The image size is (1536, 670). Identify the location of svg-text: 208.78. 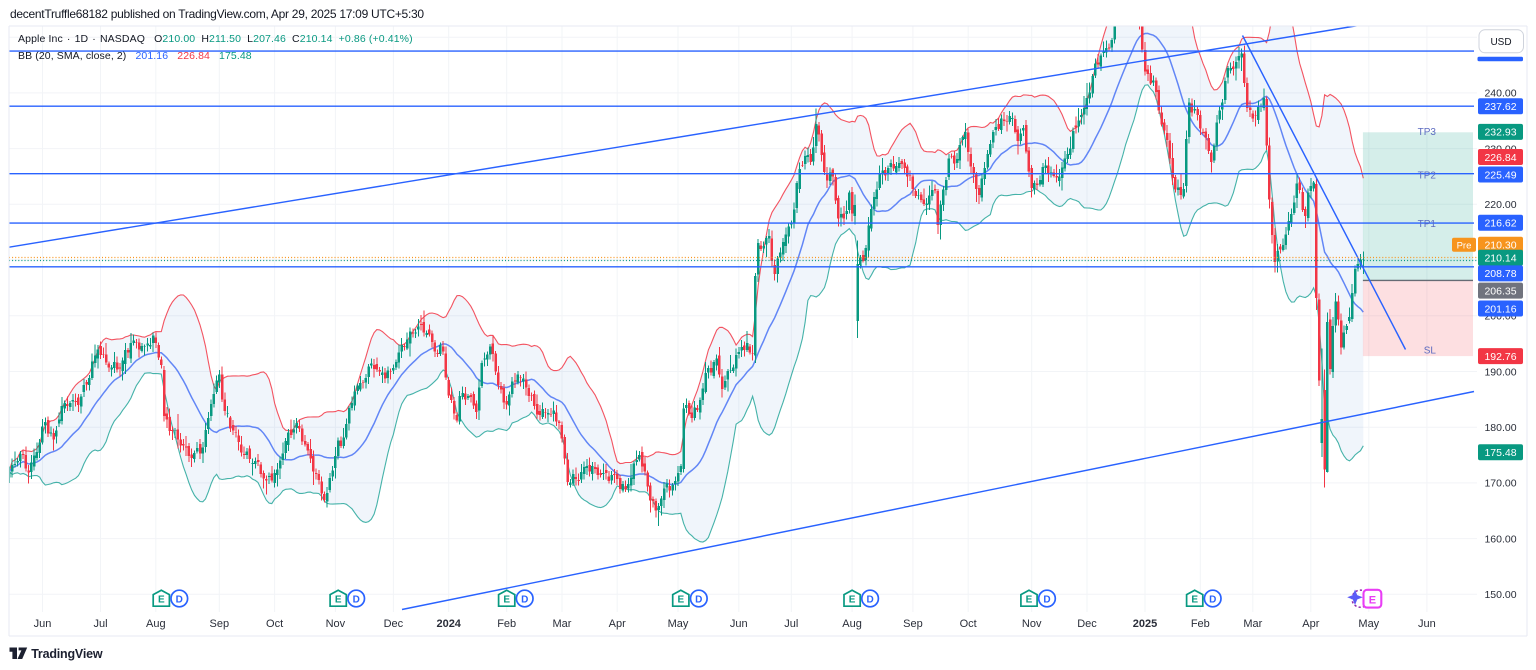
(1500, 274).